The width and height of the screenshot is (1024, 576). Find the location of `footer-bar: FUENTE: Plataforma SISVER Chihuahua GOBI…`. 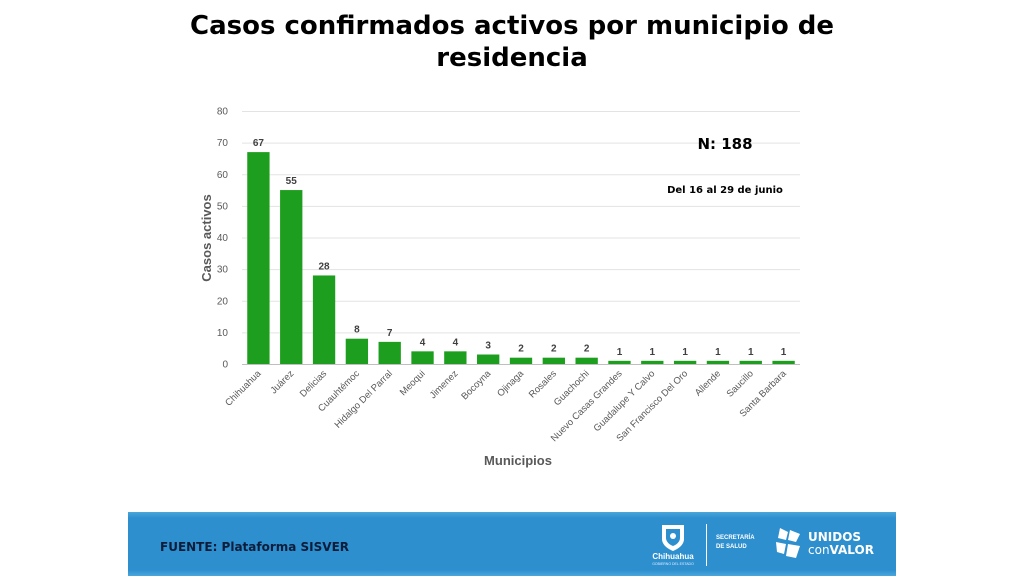

footer-bar: FUENTE: Plataforma SISVER Chihuahua GOBI… is located at coordinates (512, 544).